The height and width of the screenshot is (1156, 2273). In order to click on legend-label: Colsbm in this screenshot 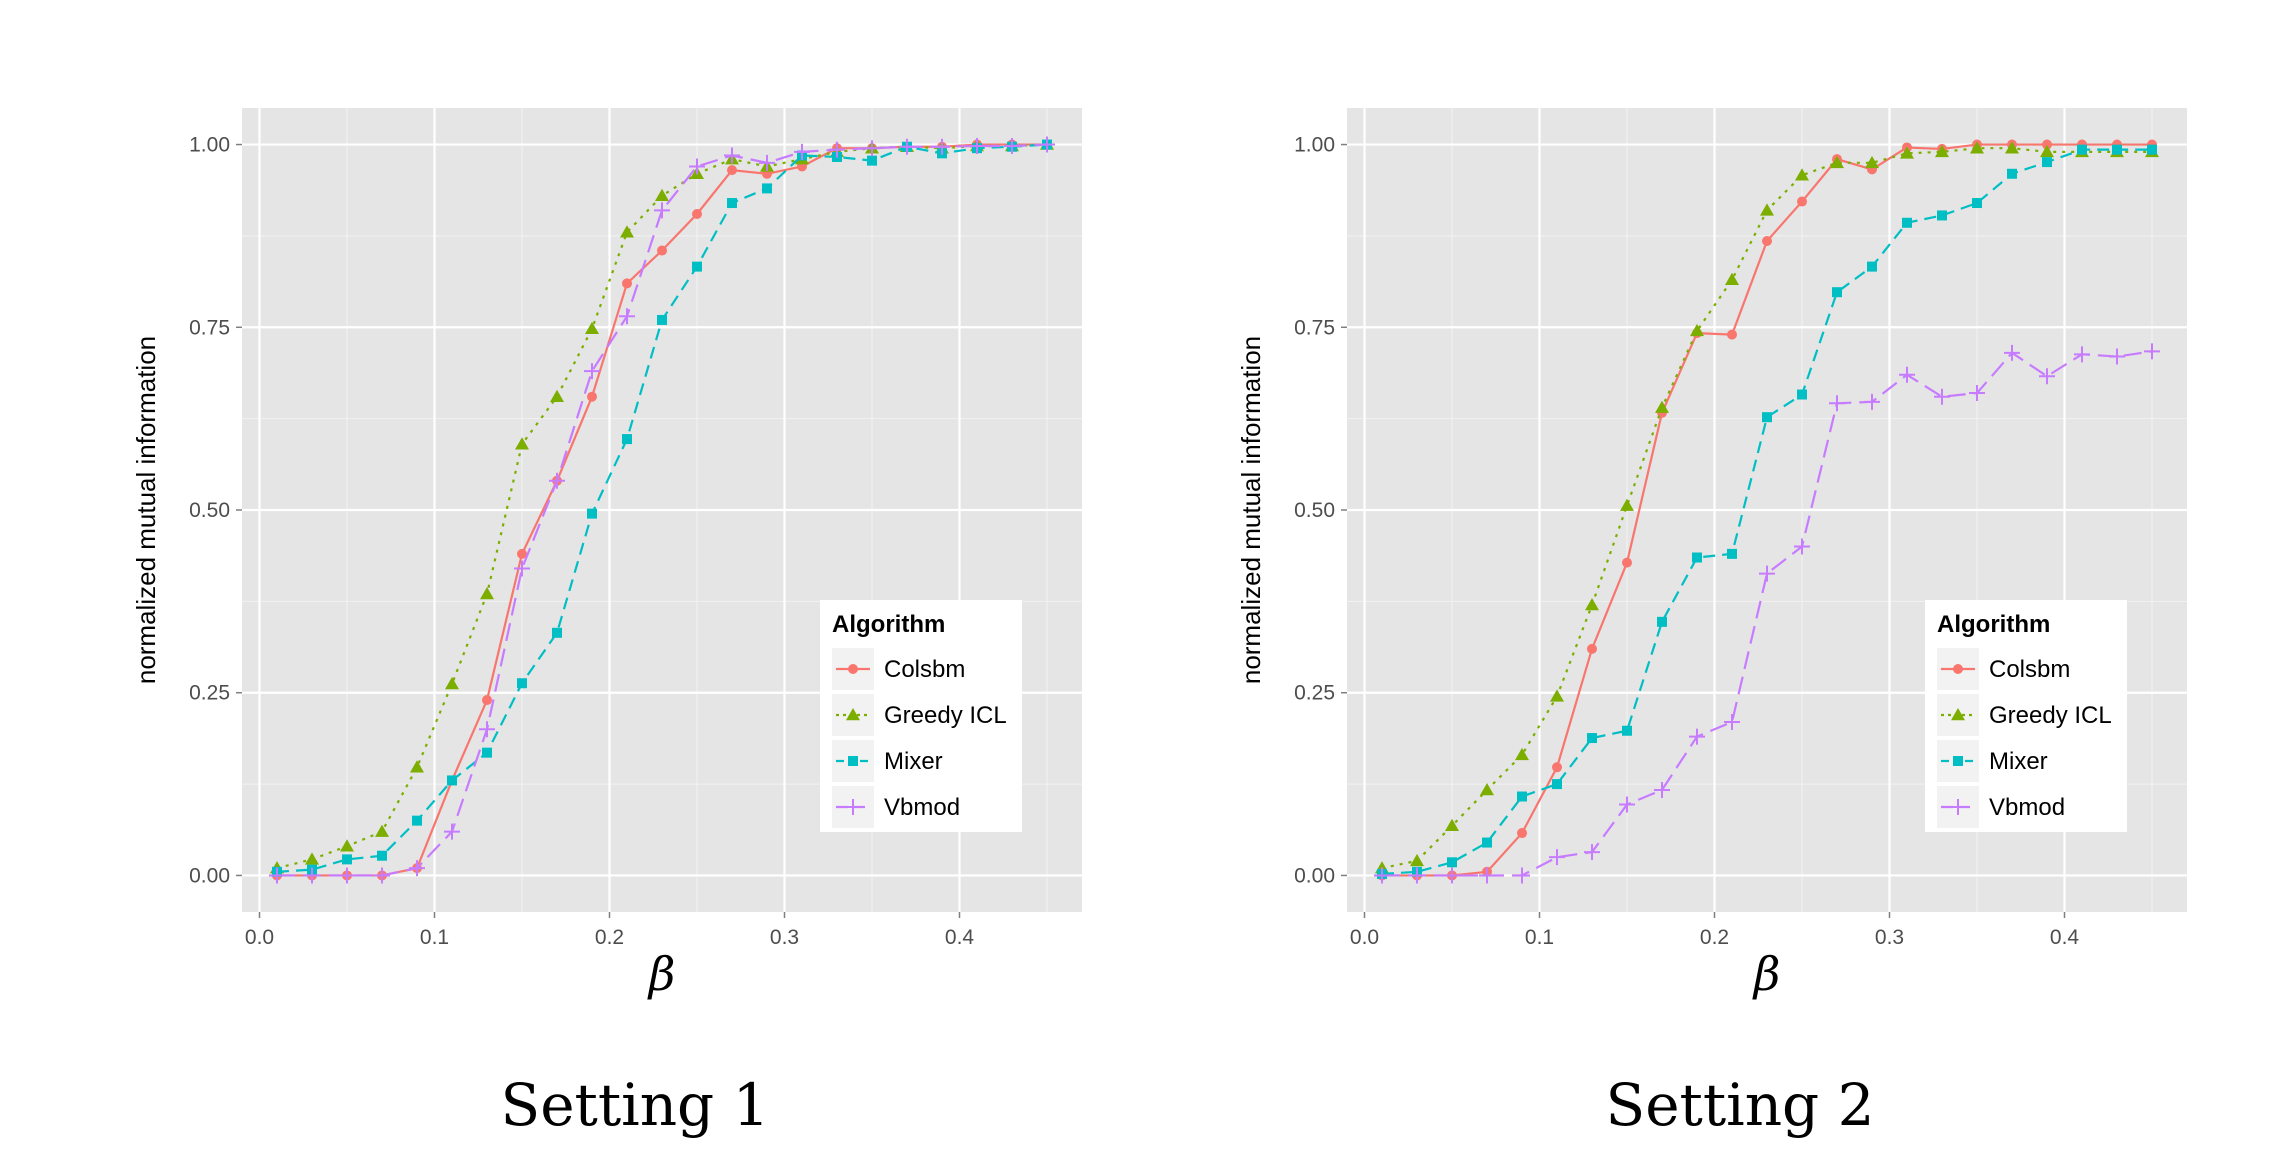, I will do `click(924, 669)`.